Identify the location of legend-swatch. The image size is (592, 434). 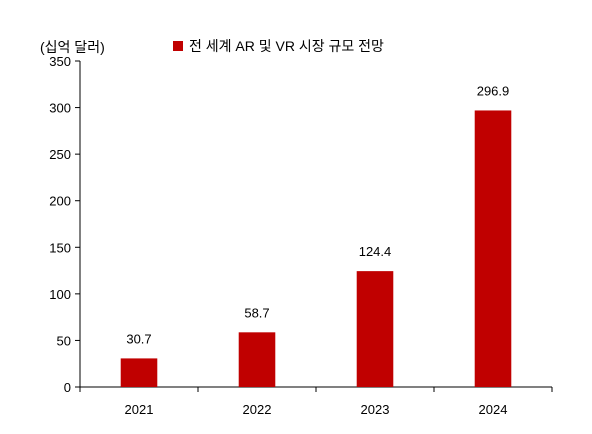
(178, 46).